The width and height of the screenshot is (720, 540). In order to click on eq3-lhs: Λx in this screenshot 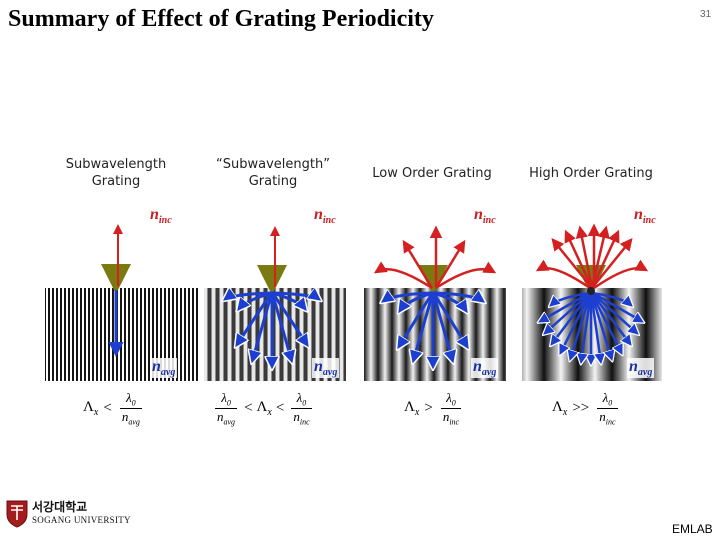, I will do `click(412, 408)`.